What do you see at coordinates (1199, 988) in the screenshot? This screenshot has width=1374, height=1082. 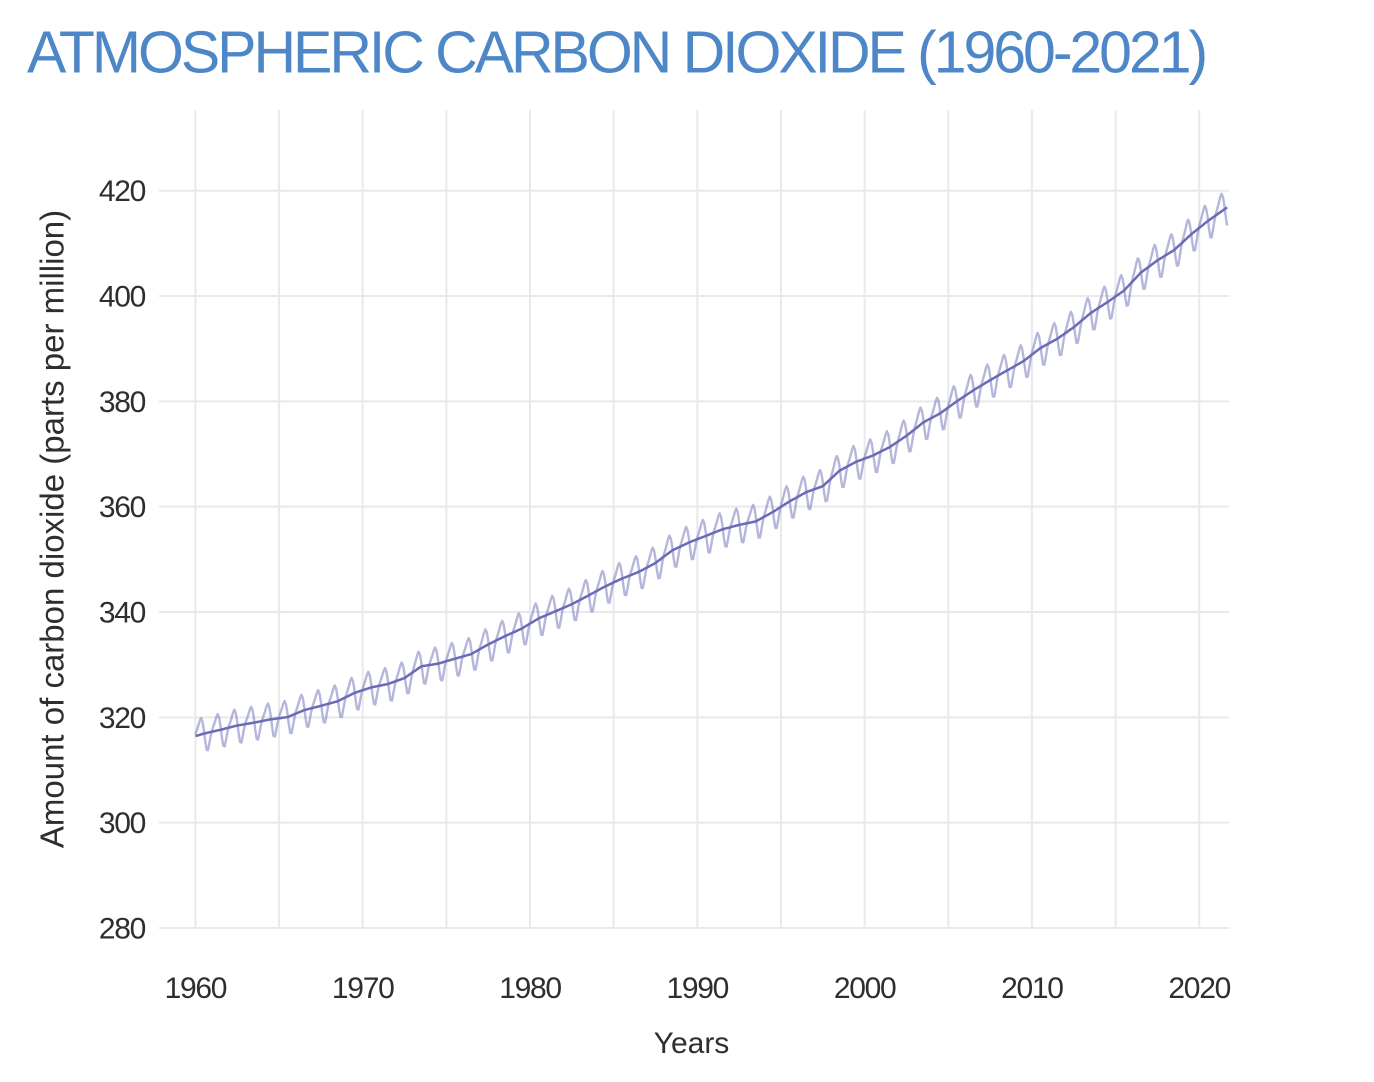 I see `svg-text: 2020` at bounding box center [1199, 988].